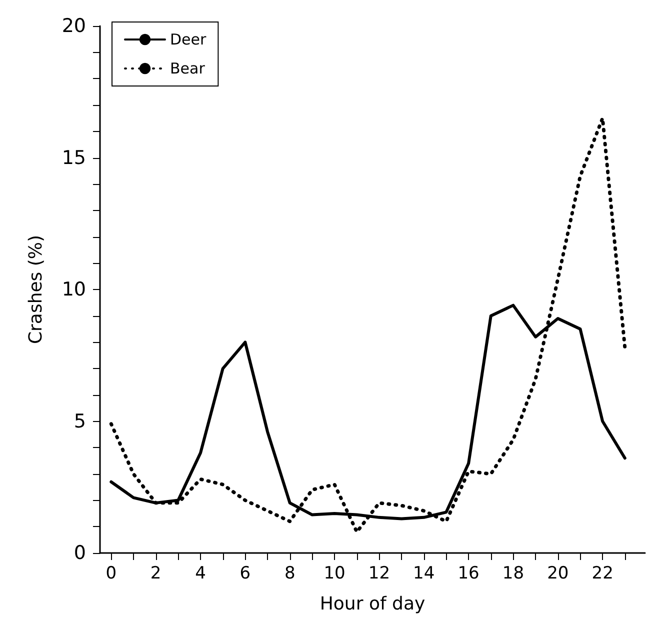 This screenshot has width=649, height=633. What do you see at coordinates (379, 574) in the screenshot?
I see `x-tick-label: 12` at bounding box center [379, 574].